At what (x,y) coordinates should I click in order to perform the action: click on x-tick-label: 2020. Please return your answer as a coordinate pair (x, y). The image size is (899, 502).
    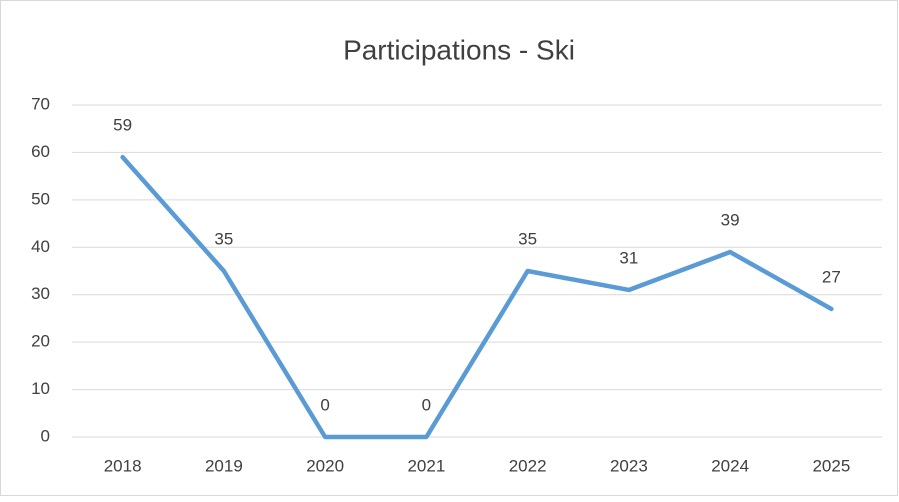
    Looking at the image, I should click on (325, 465).